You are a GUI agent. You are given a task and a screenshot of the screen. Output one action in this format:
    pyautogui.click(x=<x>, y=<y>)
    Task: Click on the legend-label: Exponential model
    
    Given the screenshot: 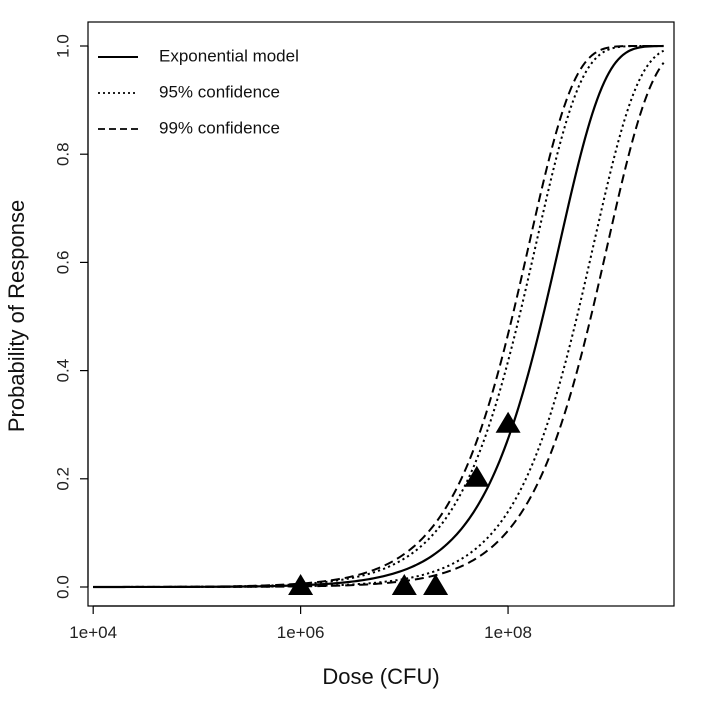 What is the action you would take?
    pyautogui.click(x=229, y=55)
    